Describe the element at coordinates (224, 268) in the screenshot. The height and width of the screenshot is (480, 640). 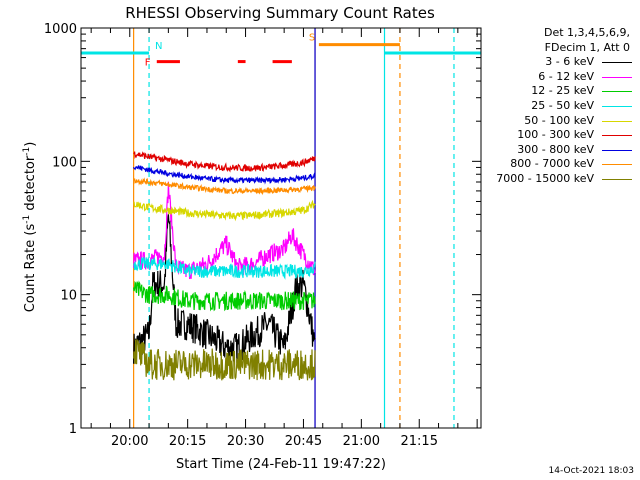
I see `series-25-50-kev` at that location.